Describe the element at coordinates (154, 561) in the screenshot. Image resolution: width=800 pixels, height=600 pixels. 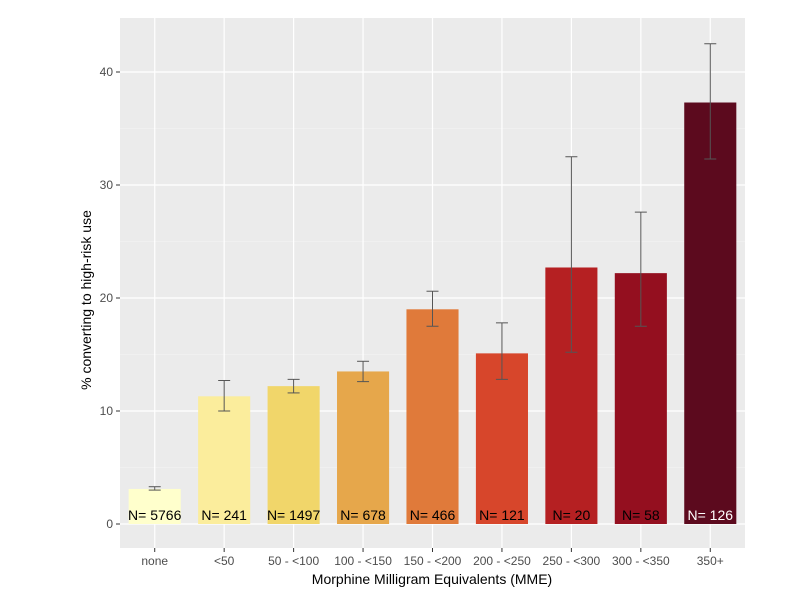
I see `x-tick-label: none` at that location.